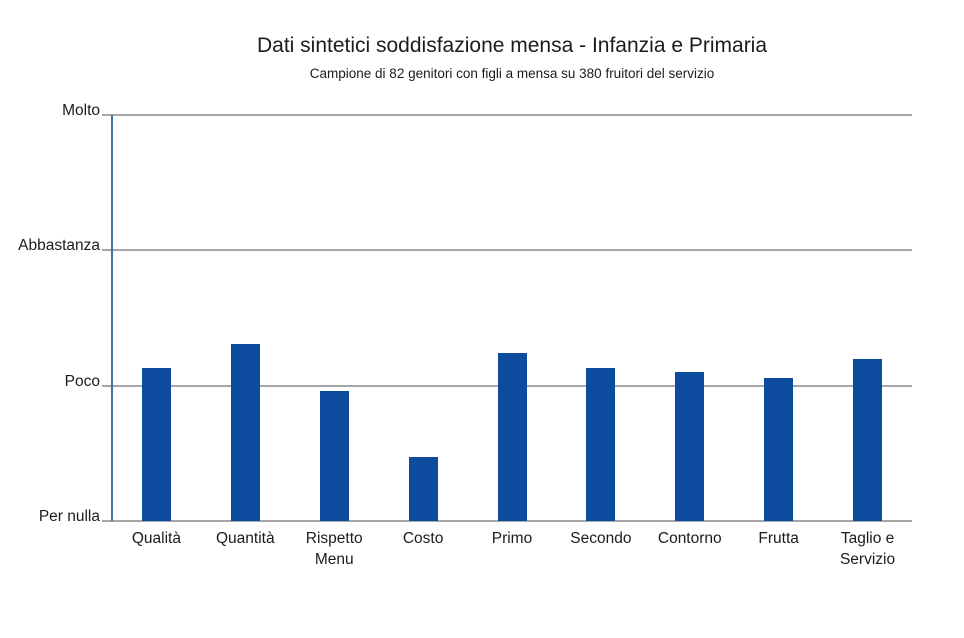  Describe the element at coordinates (245, 538) in the screenshot. I see `x-axis-label: Quantità` at that location.